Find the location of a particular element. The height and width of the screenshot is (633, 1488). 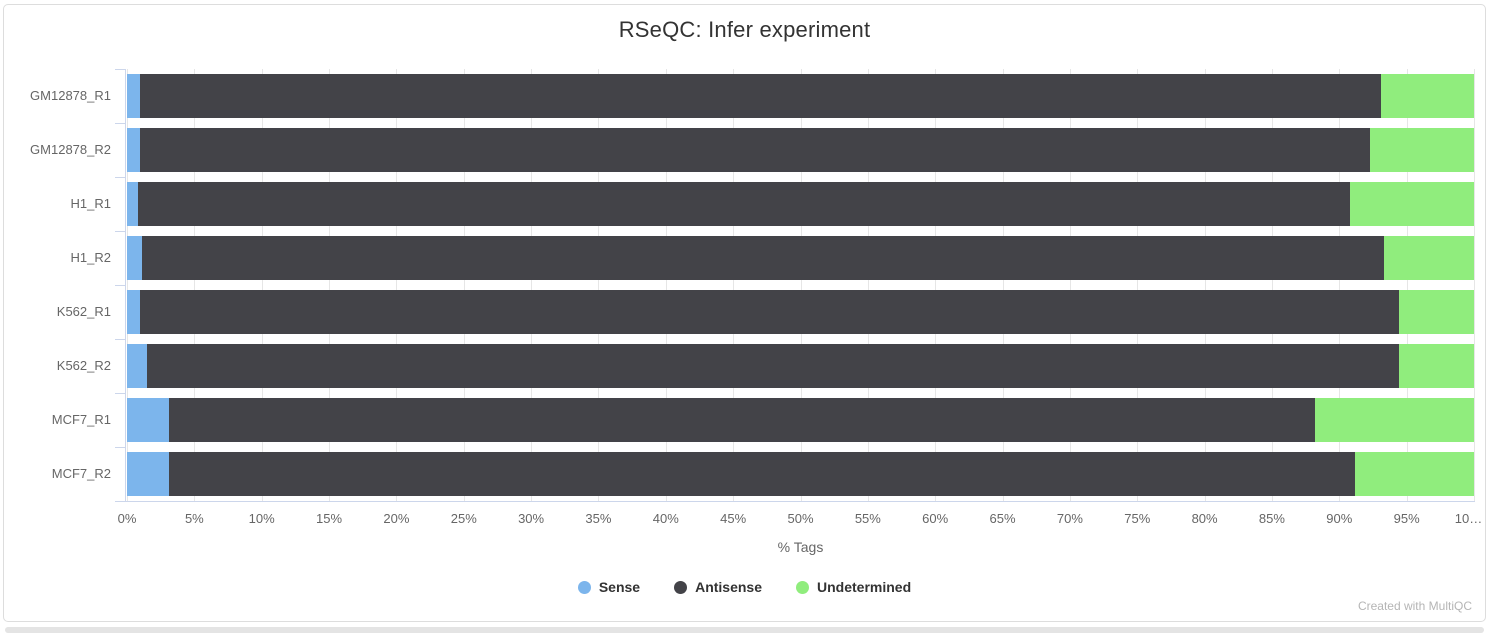

legend-item-antisense: Antisense is located at coordinates (718, 587).